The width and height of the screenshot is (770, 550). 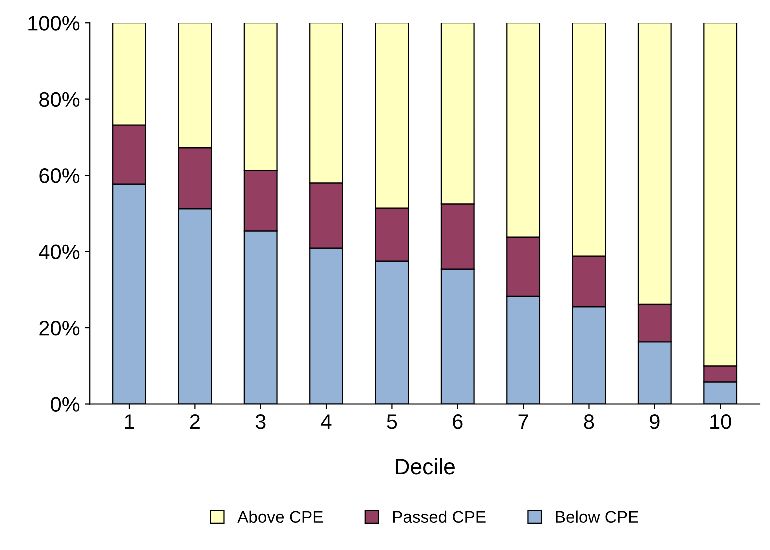 I want to click on x-tick-label: 7, so click(x=523, y=422).